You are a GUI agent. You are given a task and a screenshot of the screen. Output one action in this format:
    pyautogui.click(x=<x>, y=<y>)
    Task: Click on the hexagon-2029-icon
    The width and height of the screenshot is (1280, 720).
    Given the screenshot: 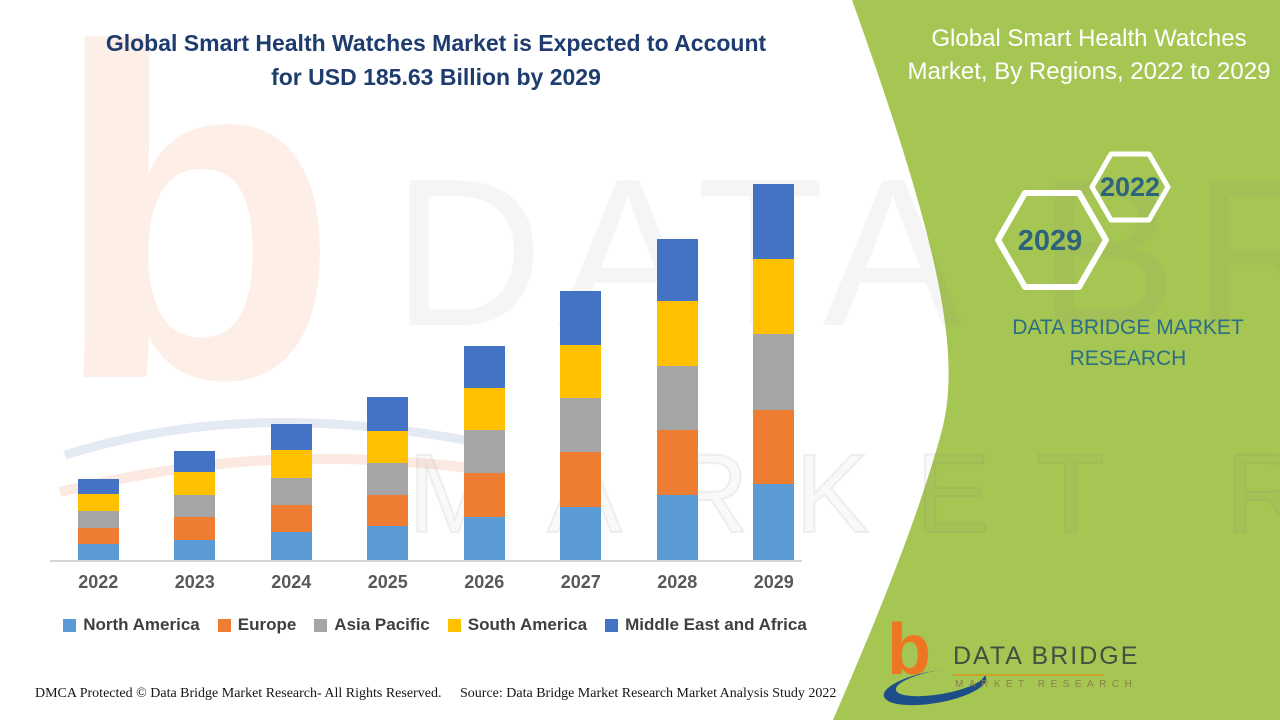 What is the action you would take?
    pyautogui.click(x=1052, y=240)
    